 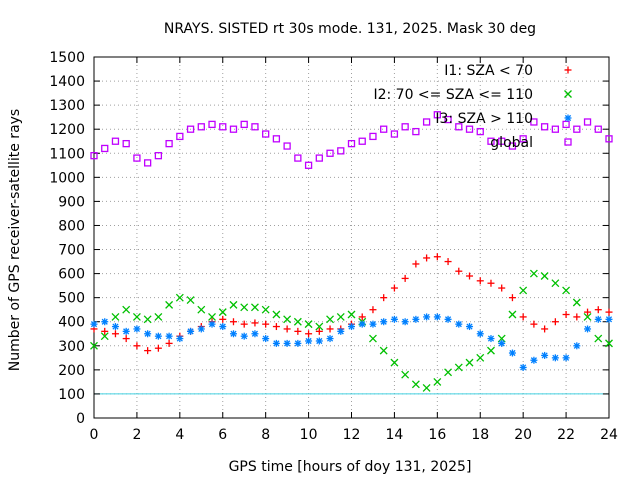 I want to click on x-tick-label: 12, so click(x=352, y=435).